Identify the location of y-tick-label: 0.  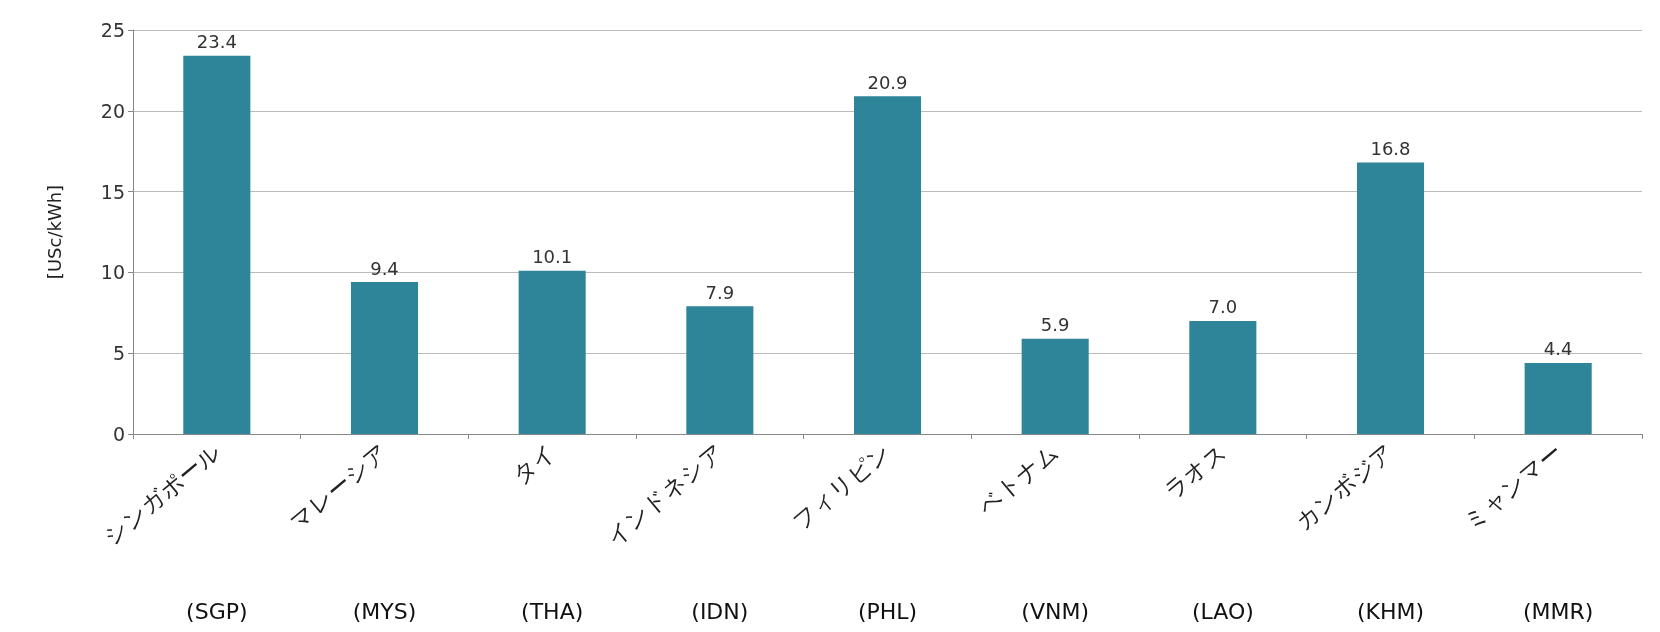
(118, 434).